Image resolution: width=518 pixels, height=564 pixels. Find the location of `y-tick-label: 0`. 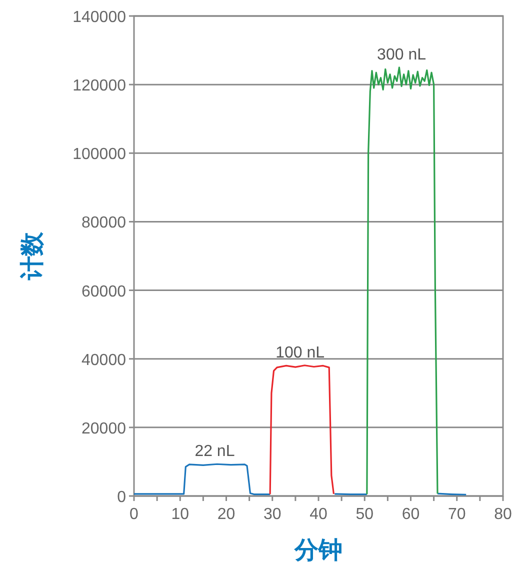

y-tick-label: 0 is located at coordinates (121, 497).